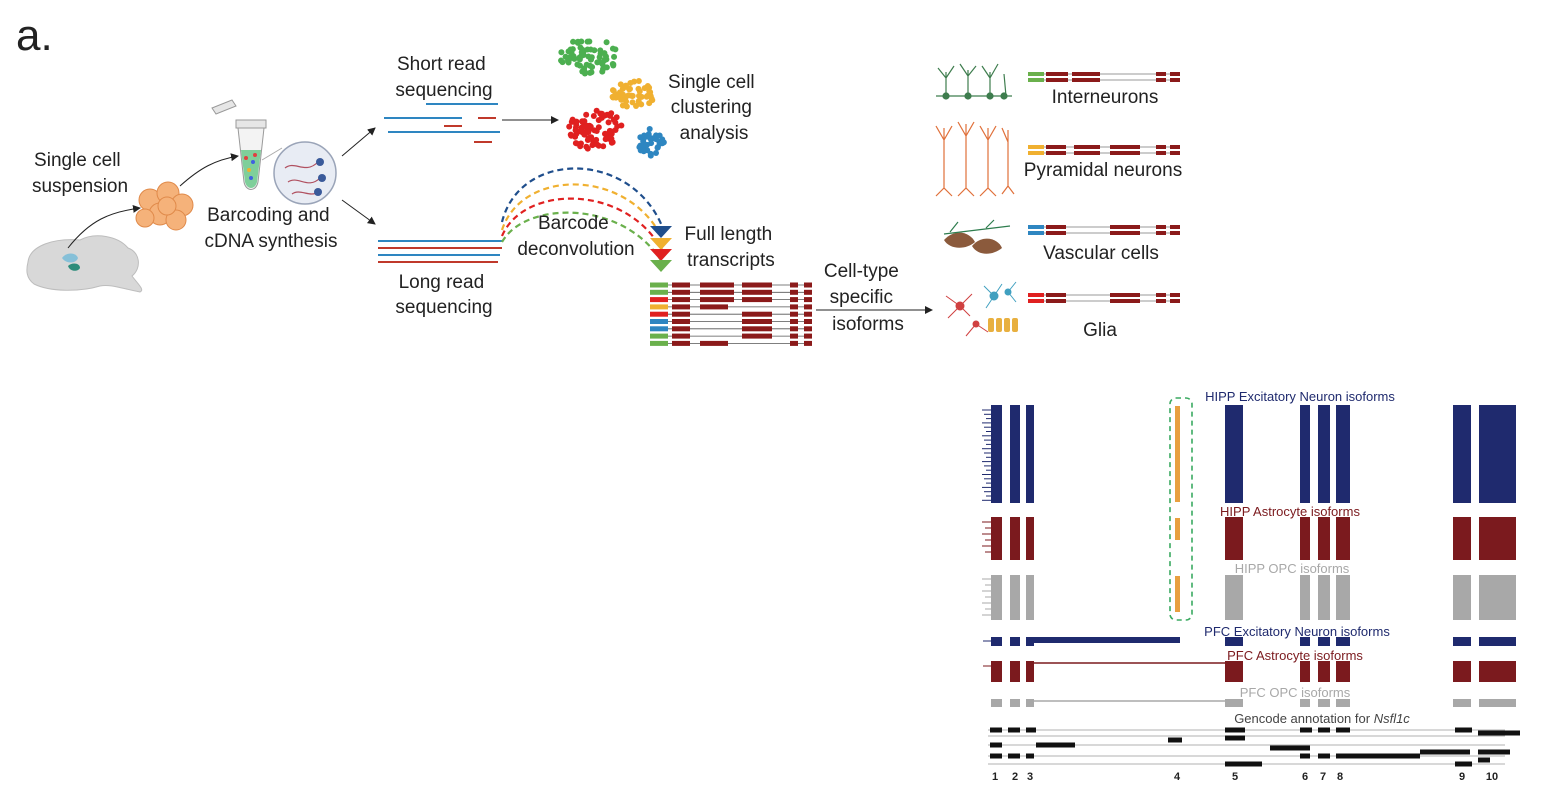  Describe the element at coordinates (34, 35) in the screenshot. I see `panel-label: a.` at that location.